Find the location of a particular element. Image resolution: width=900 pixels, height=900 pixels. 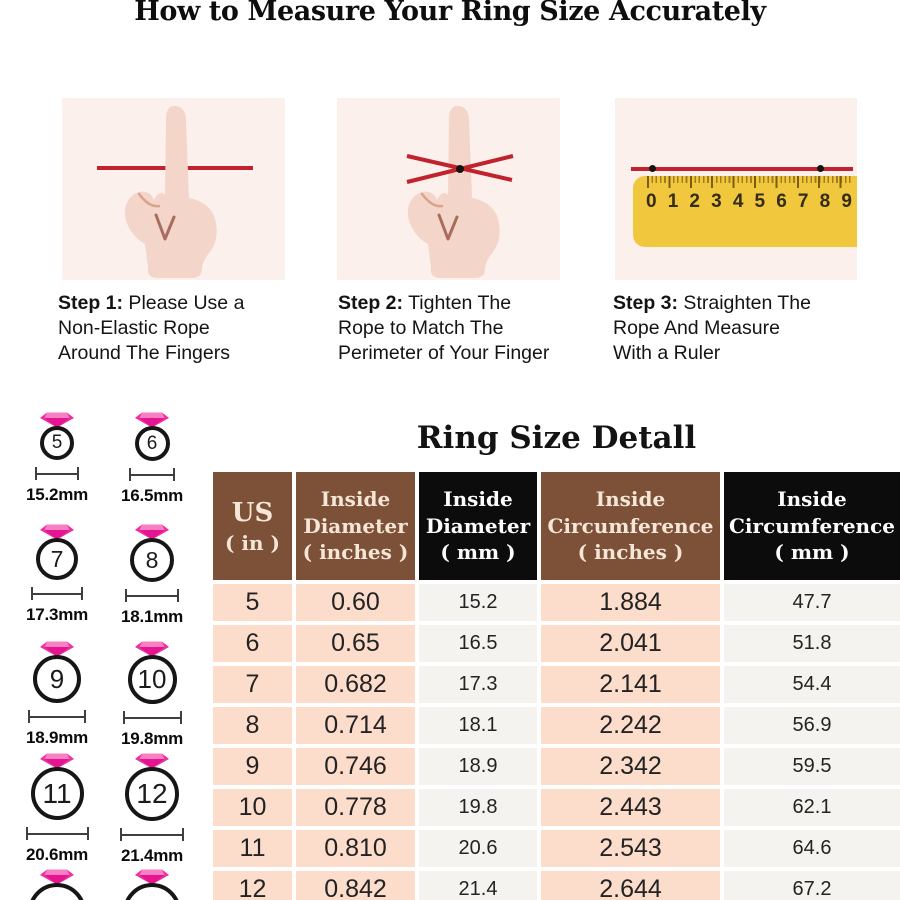

ring-band: 9 is located at coordinates (57, 679).